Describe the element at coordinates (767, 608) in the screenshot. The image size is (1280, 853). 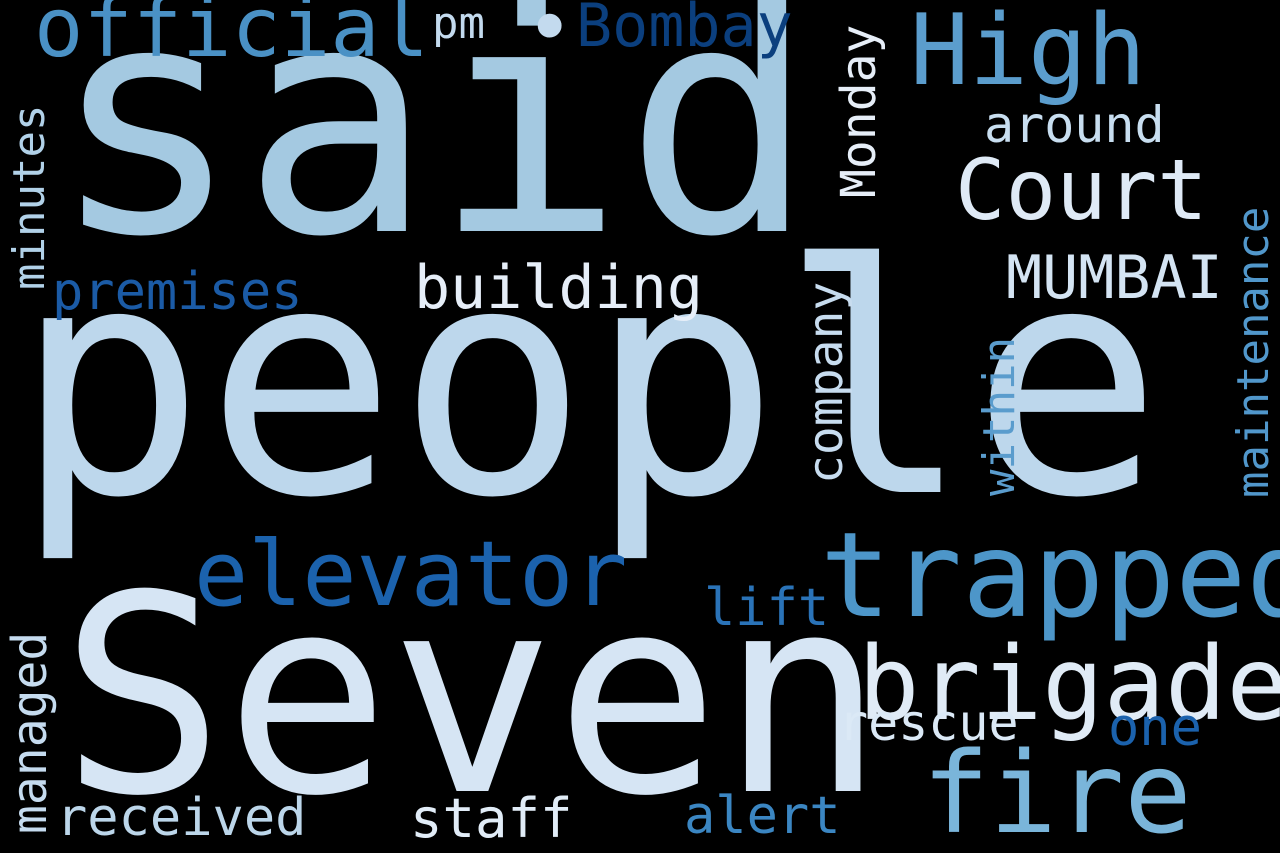
I see `word-lift: lift` at that location.